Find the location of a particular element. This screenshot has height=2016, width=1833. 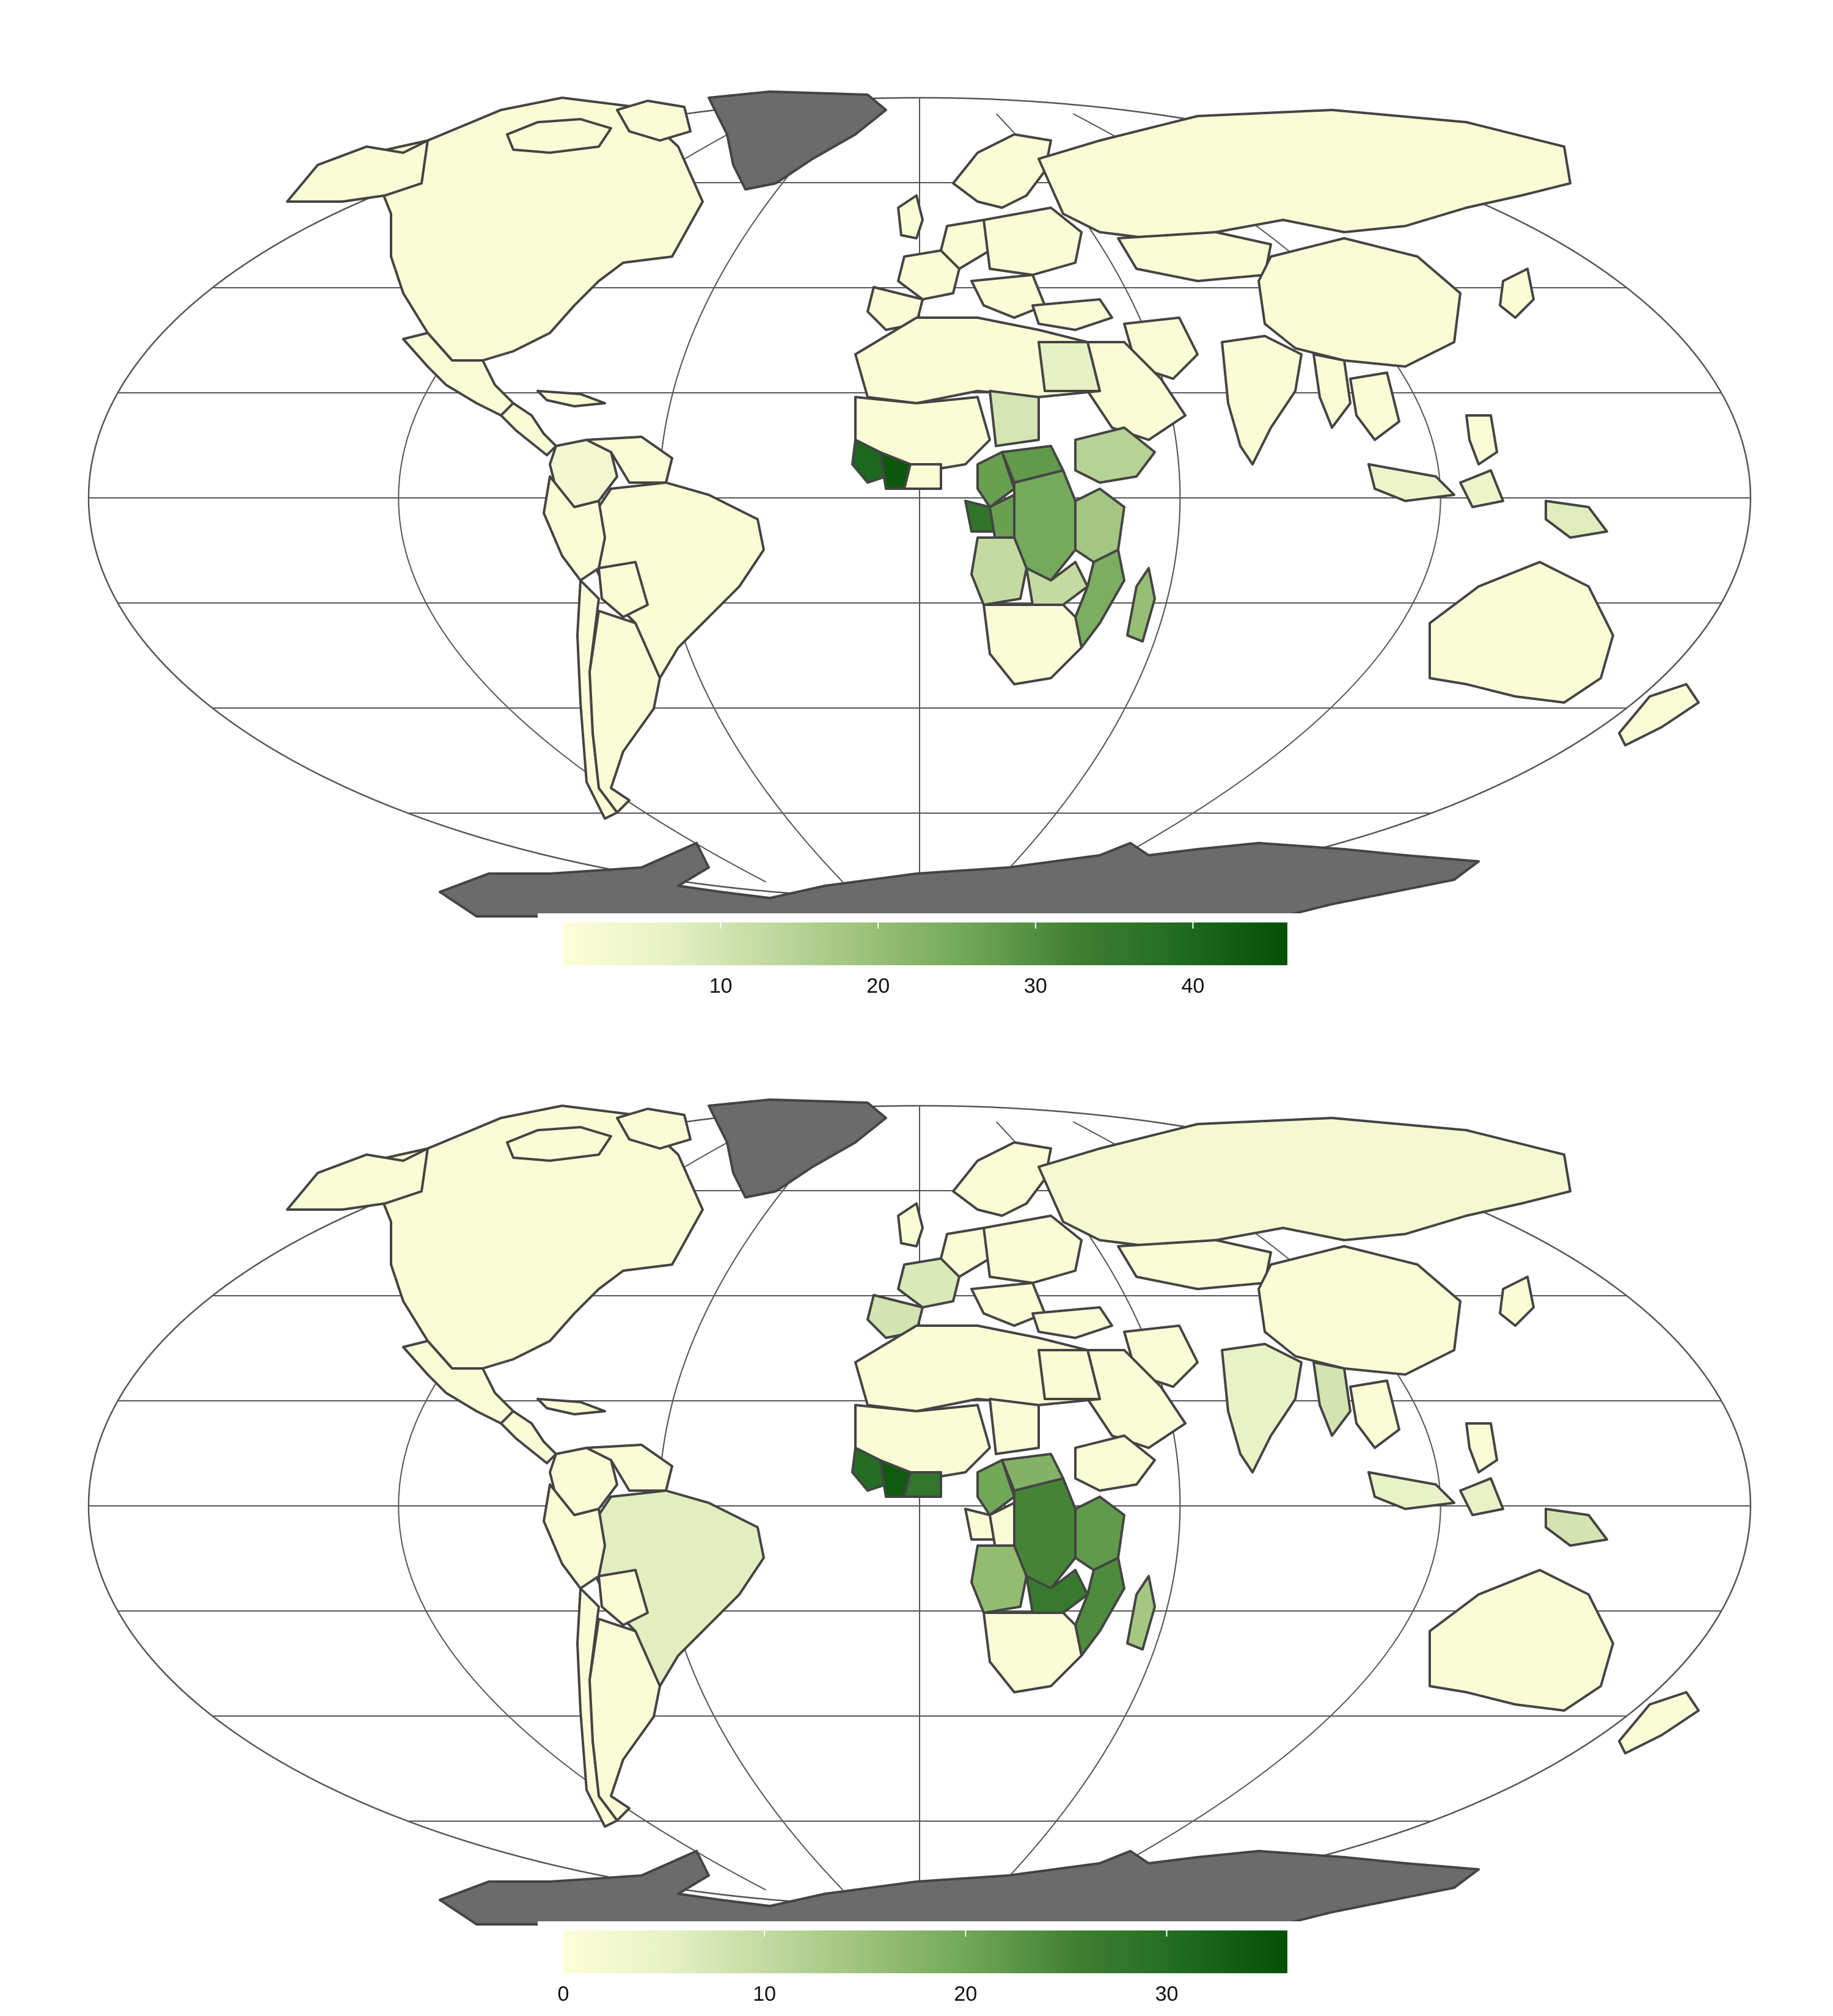

colorbar-tick-label: 0 is located at coordinates (563, 1994).